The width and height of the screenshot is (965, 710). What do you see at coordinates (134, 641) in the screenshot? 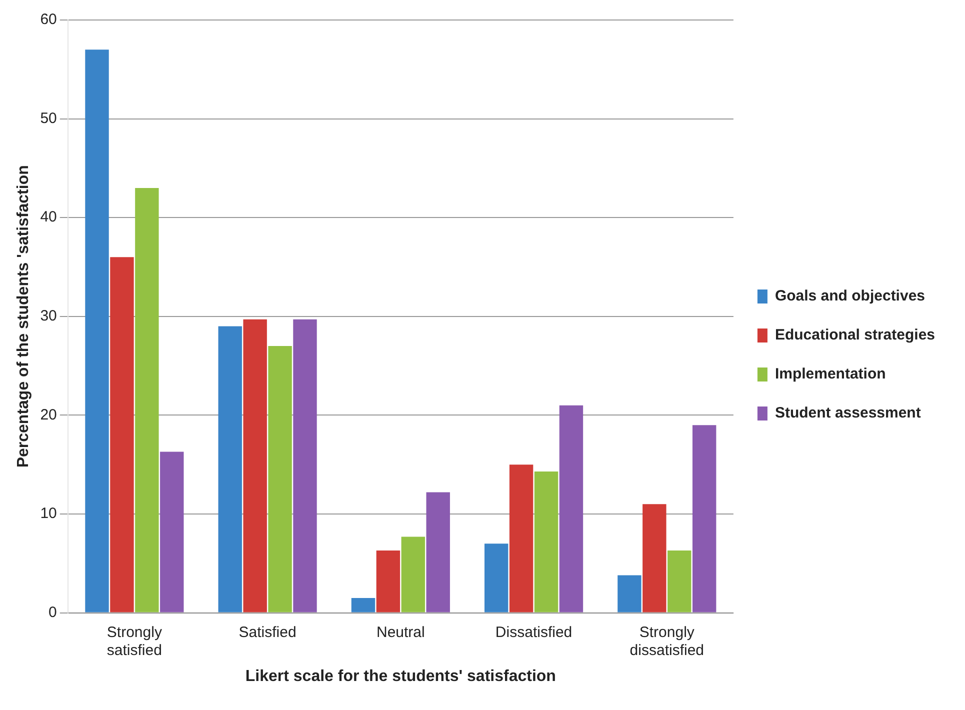
I see `x-tick-label: Strongly satisfied` at bounding box center [134, 641].